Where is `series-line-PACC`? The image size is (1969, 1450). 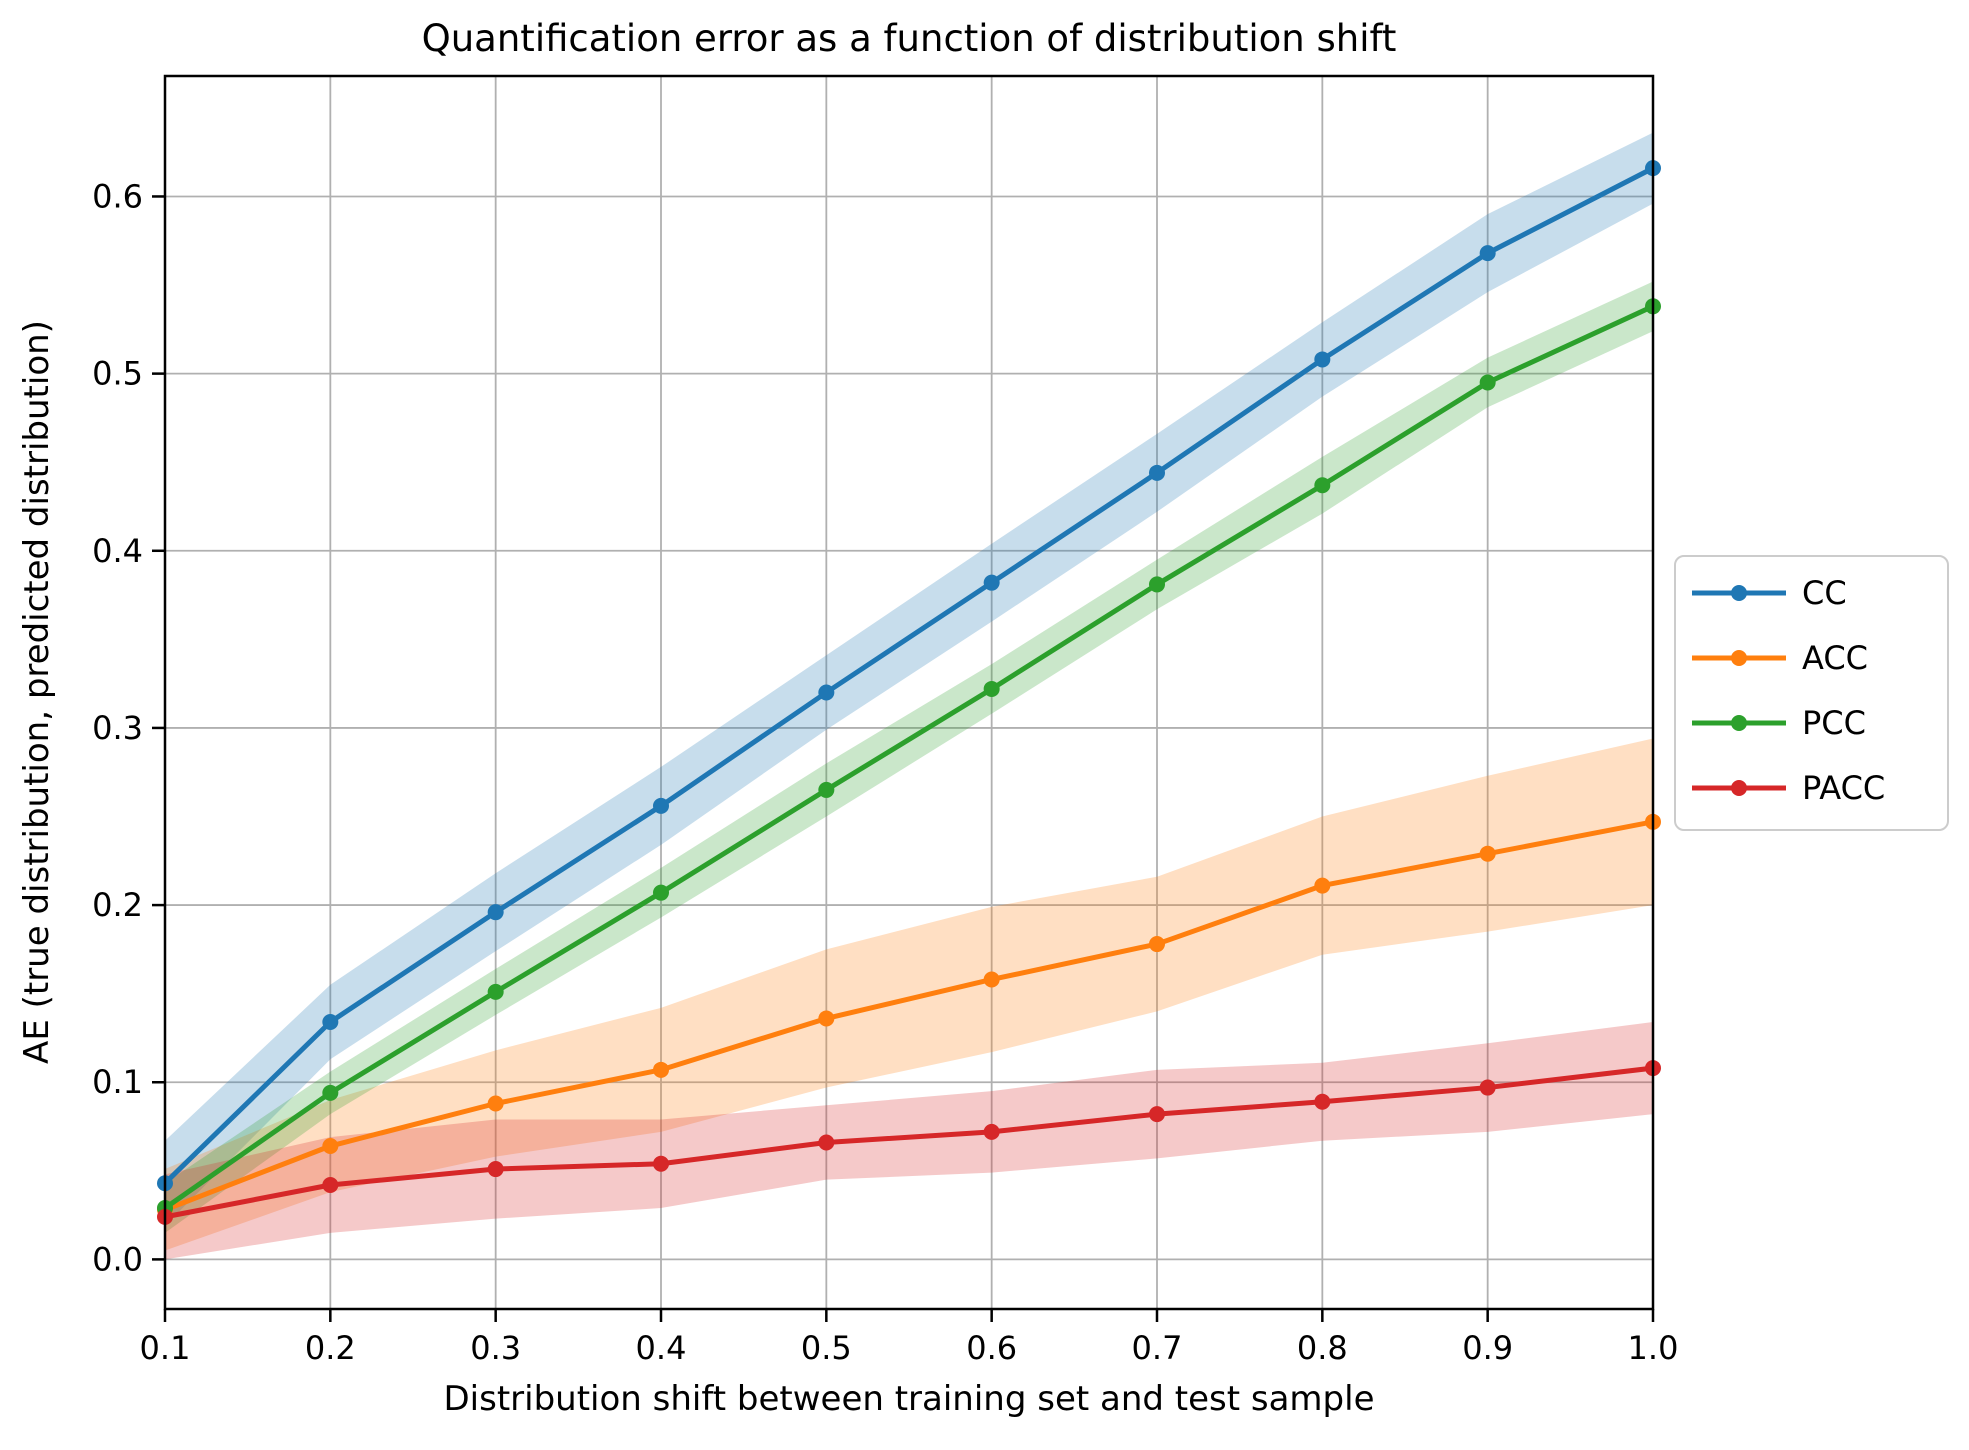
series-line-PACC is located at coordinates (909, 1142).